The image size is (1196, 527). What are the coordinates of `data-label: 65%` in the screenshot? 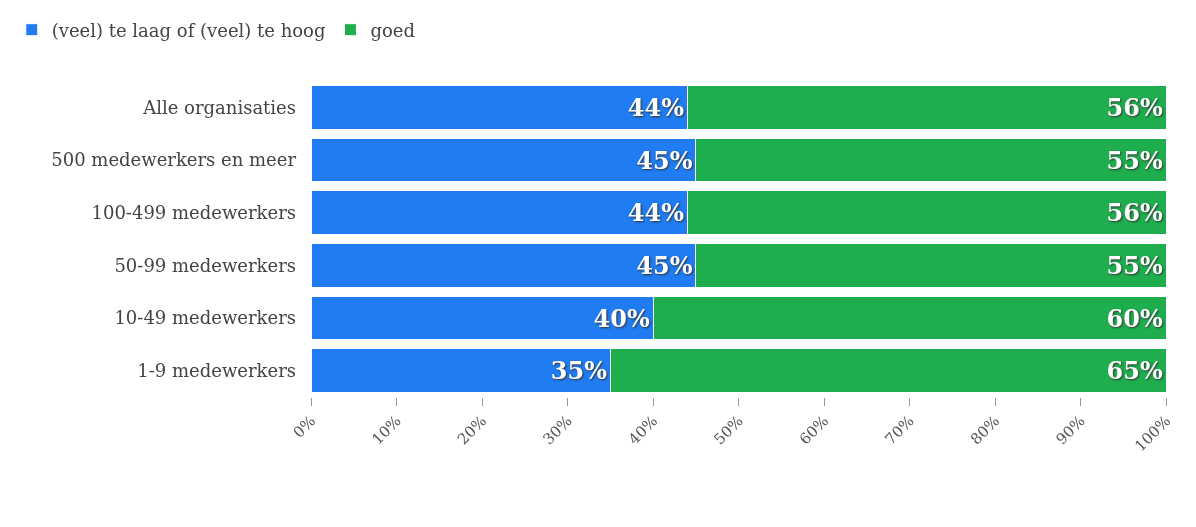 It's located at (1134, 371).